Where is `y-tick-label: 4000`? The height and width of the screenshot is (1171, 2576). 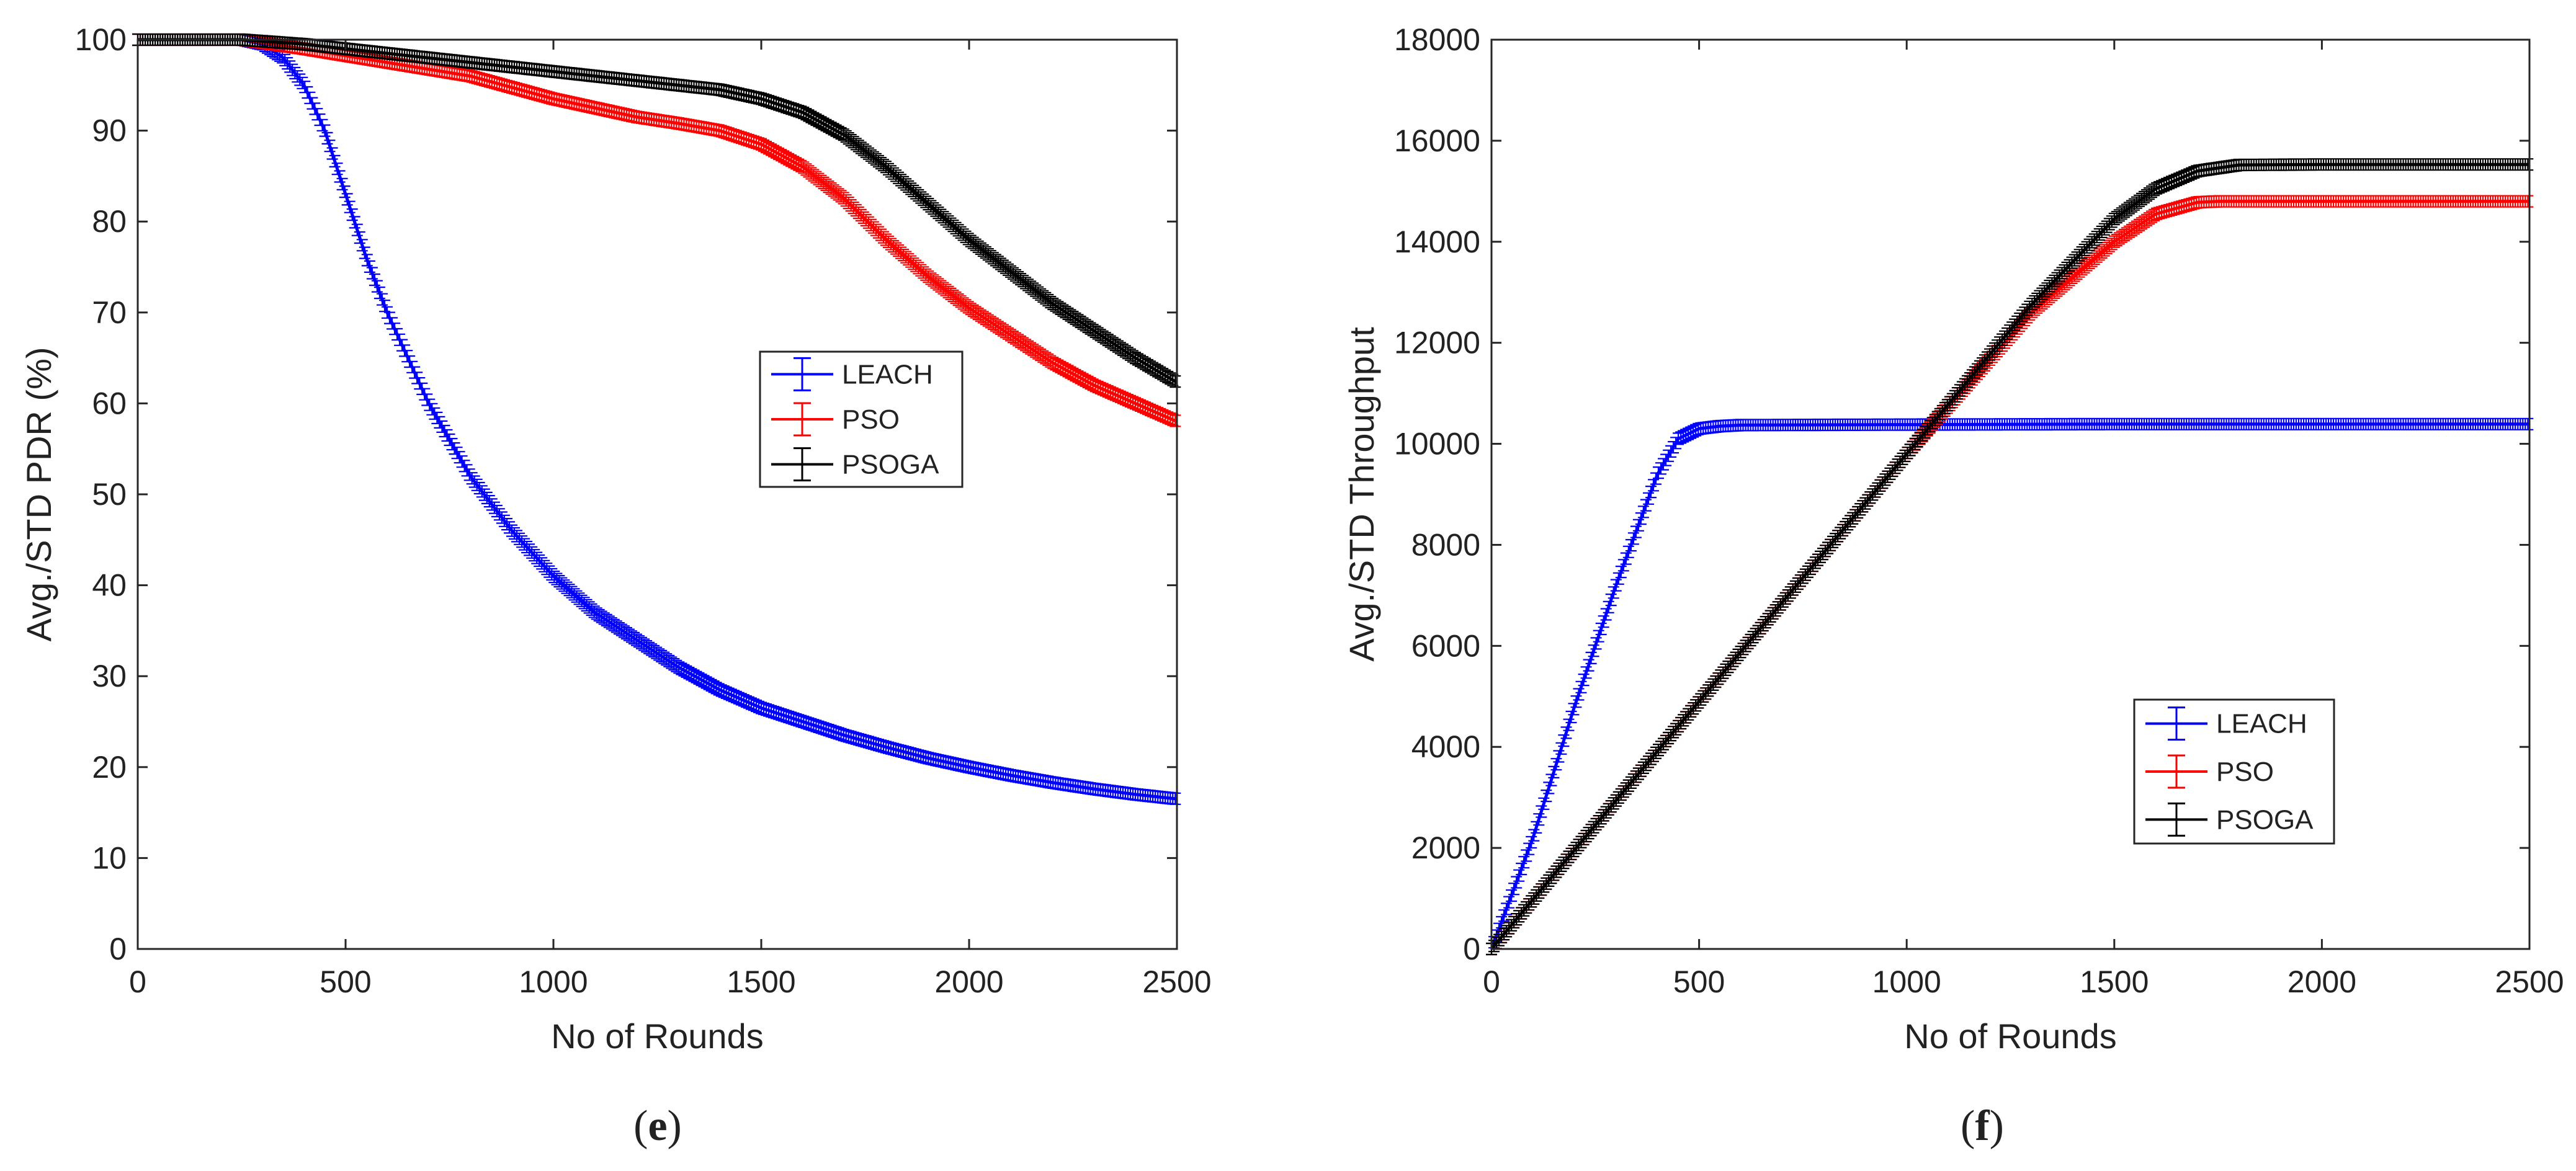
y-tick-label: 4000 is located at coordinates (1445, 746).